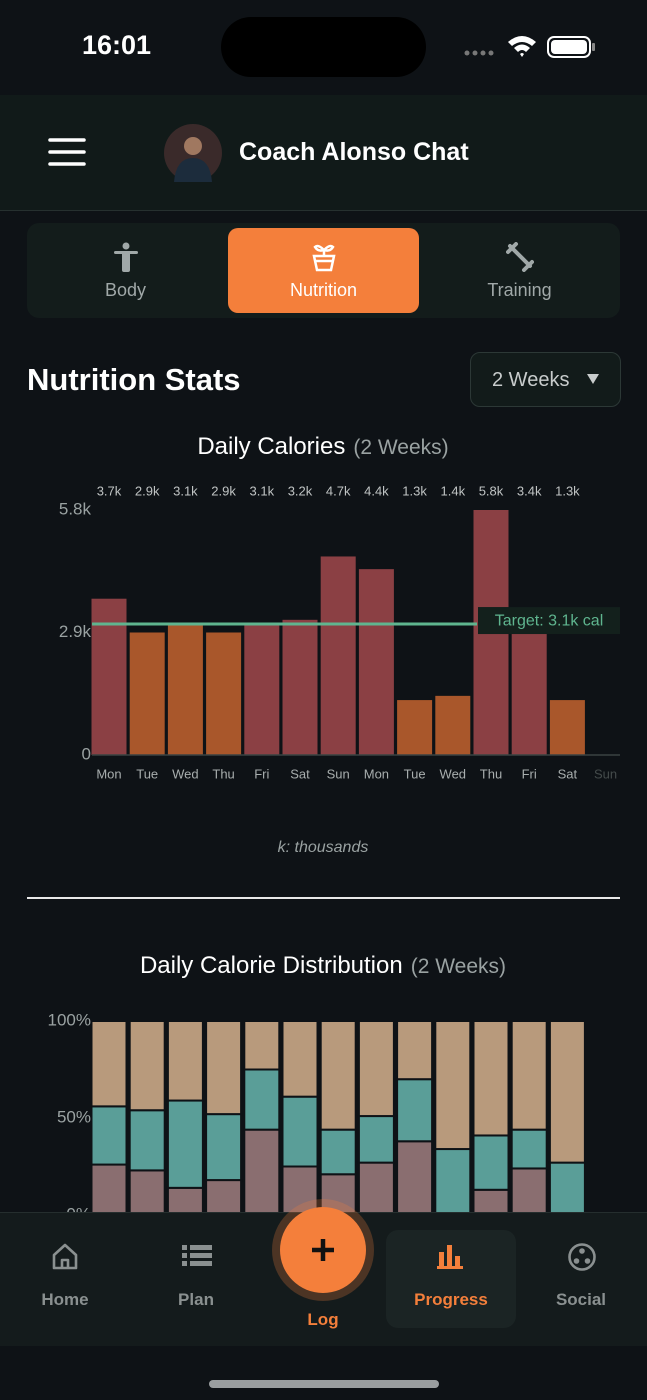  What do you see at coordinates (193, 153) in the screenshot?
I see `coach-avatar` at bounding box center [193, 153].